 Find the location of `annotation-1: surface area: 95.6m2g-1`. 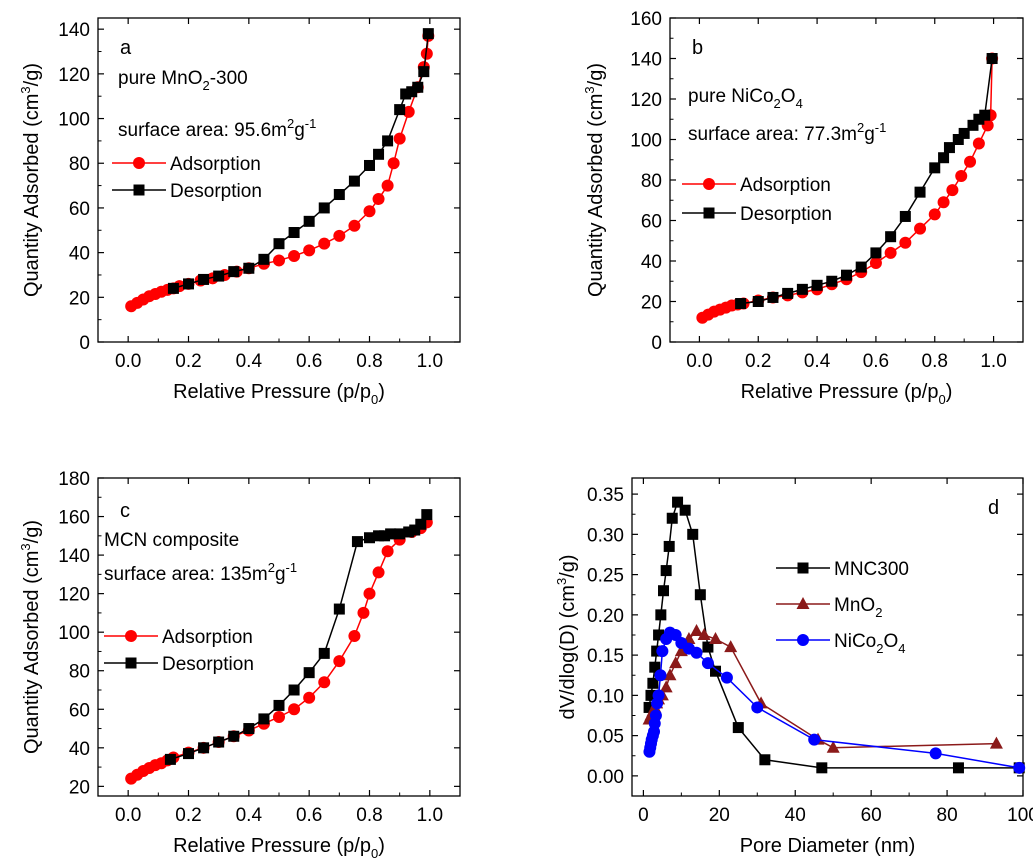

annotation-1: surface area: 95.6m2g-1 is located at coordinates (217, 128).